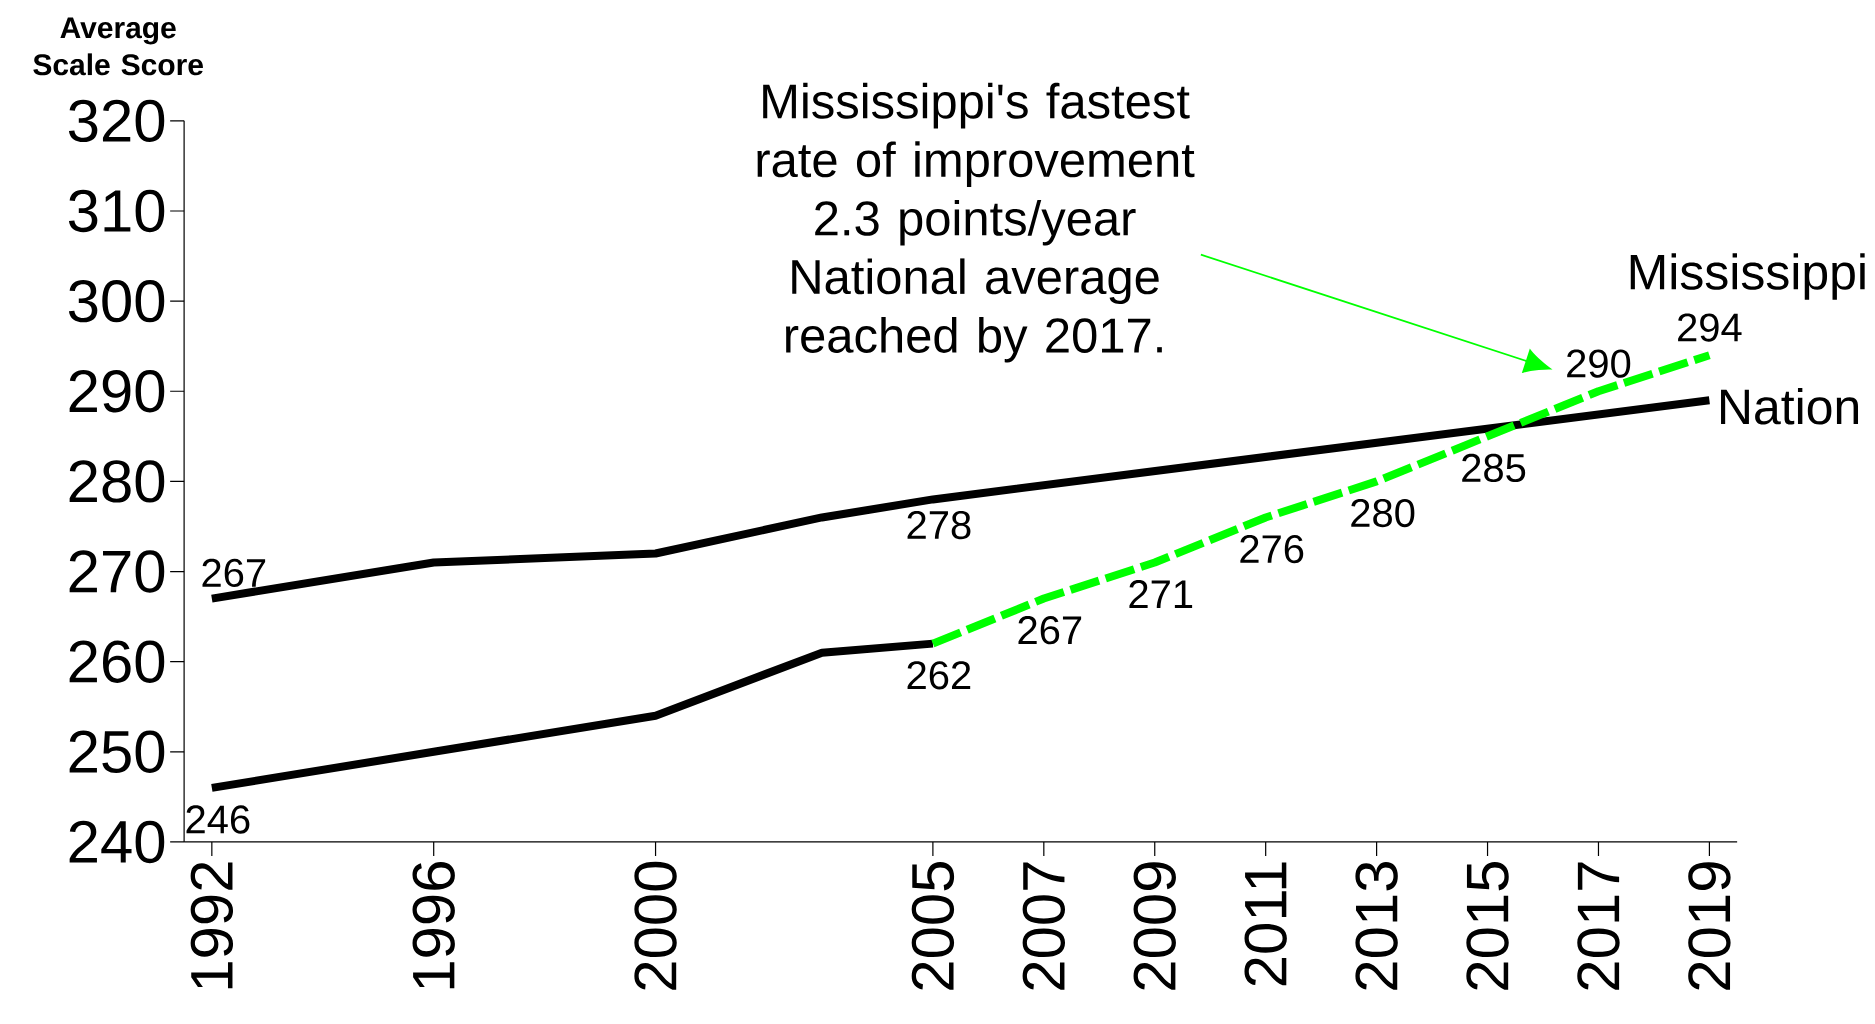 The image size is (1875, 1024). I want to click on data-label: 278, so click(939, 525).